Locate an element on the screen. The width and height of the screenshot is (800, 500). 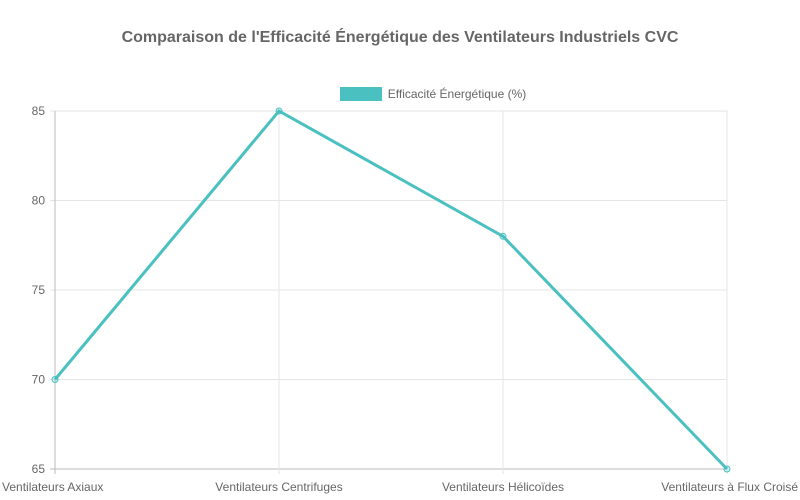
legend: Efficacité Énergétique (%) is located at coordinates (400, 94).